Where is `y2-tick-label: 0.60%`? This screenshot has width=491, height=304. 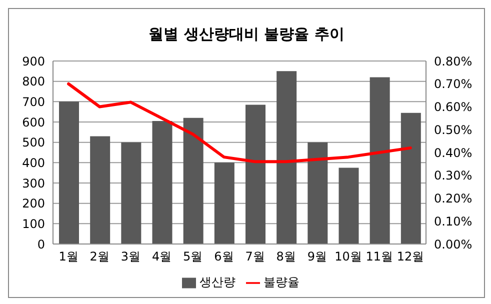 y2-tick-label: 0.60% is located at coordinates (453, 107).